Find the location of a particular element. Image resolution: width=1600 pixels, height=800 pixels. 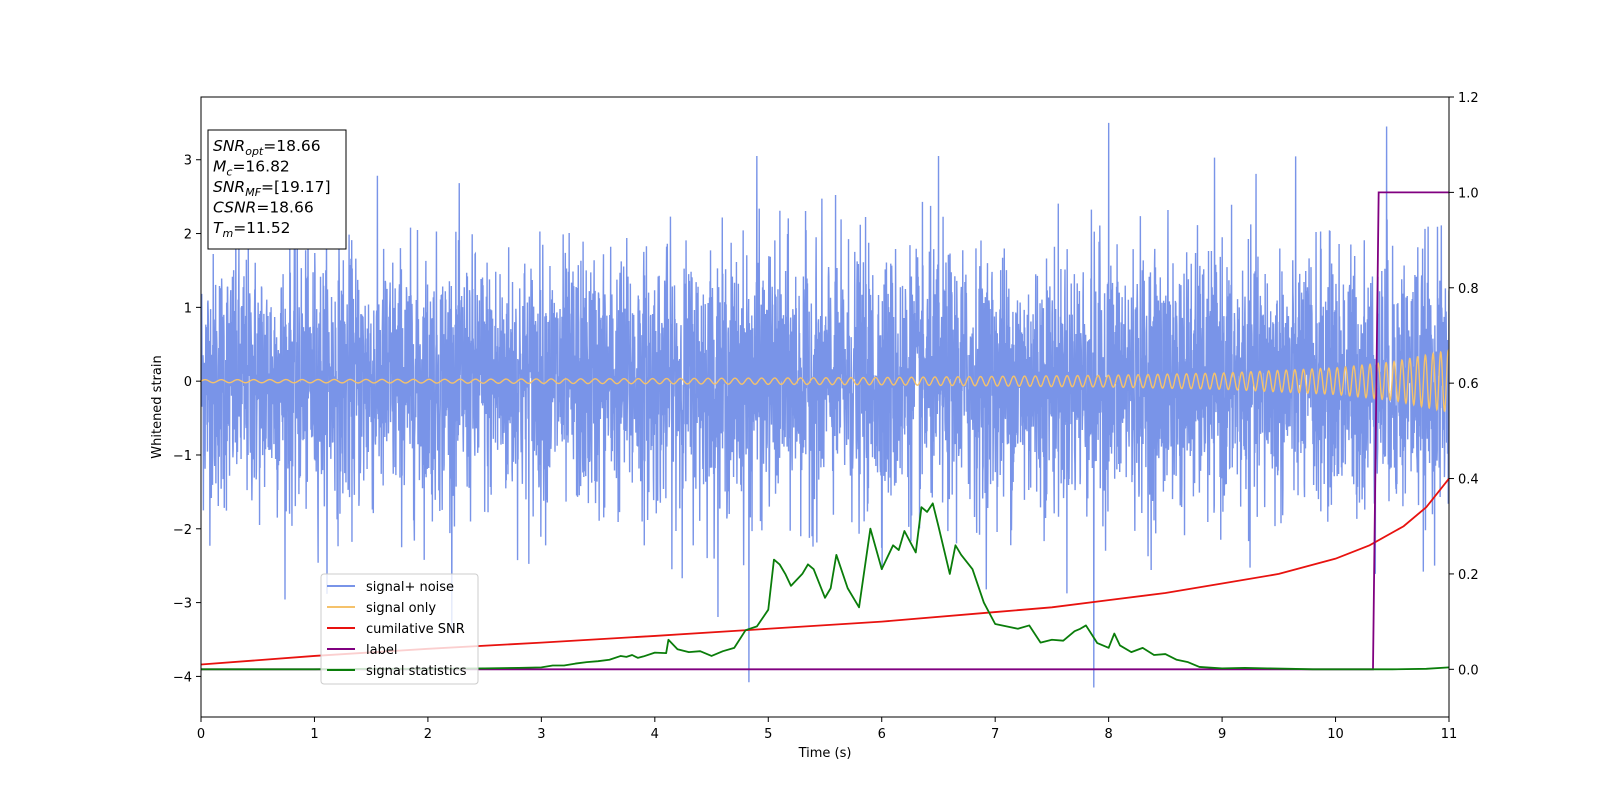

y-right-tick-label: 1.2 is located at coordinates (1468, 98).